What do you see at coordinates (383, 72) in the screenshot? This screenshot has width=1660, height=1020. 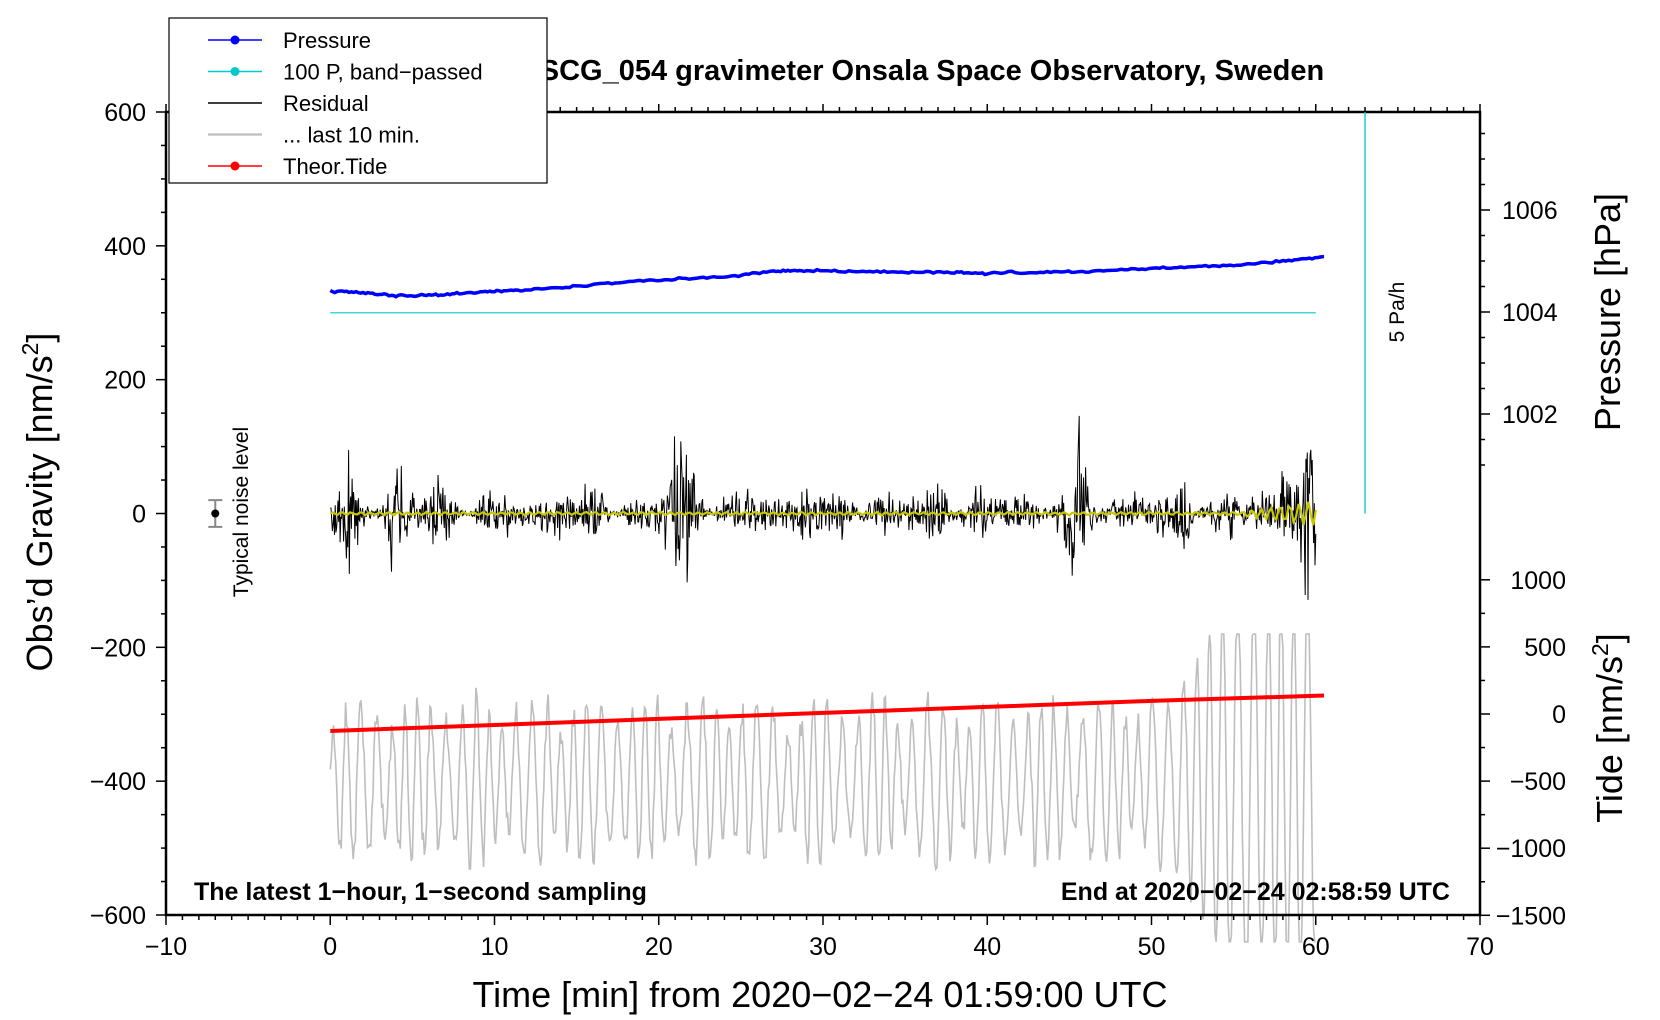 I see `legend-label: 100 P, band−passed` at bounding box center [383, 72].